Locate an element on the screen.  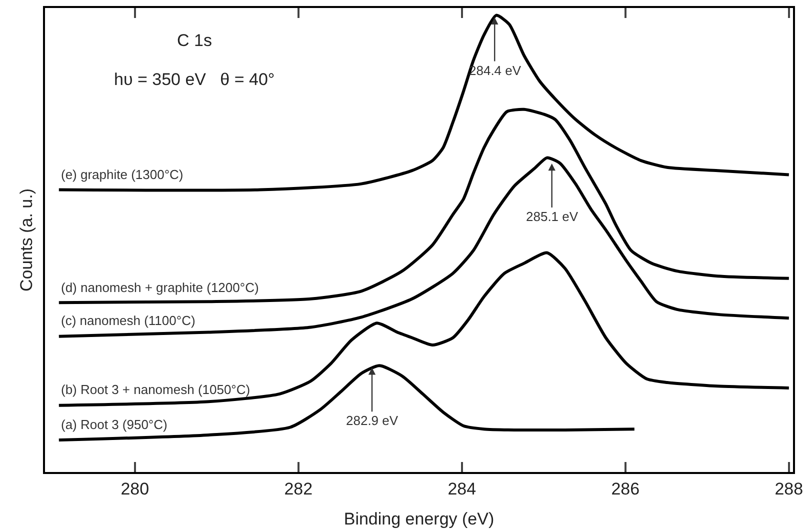
annotation: C 1s is located at coordinates (194, 40).